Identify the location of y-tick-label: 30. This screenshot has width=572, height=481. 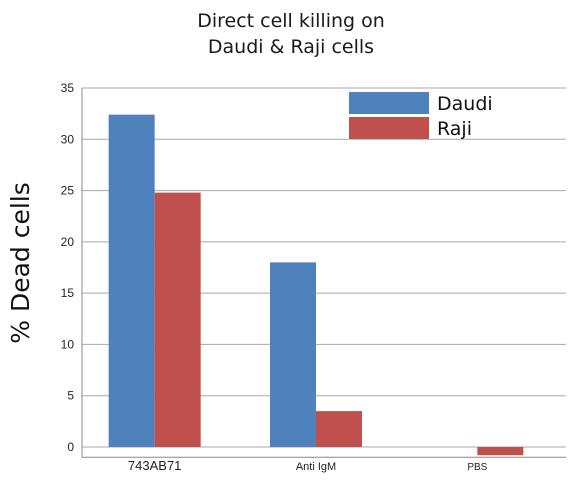
(68, 139).